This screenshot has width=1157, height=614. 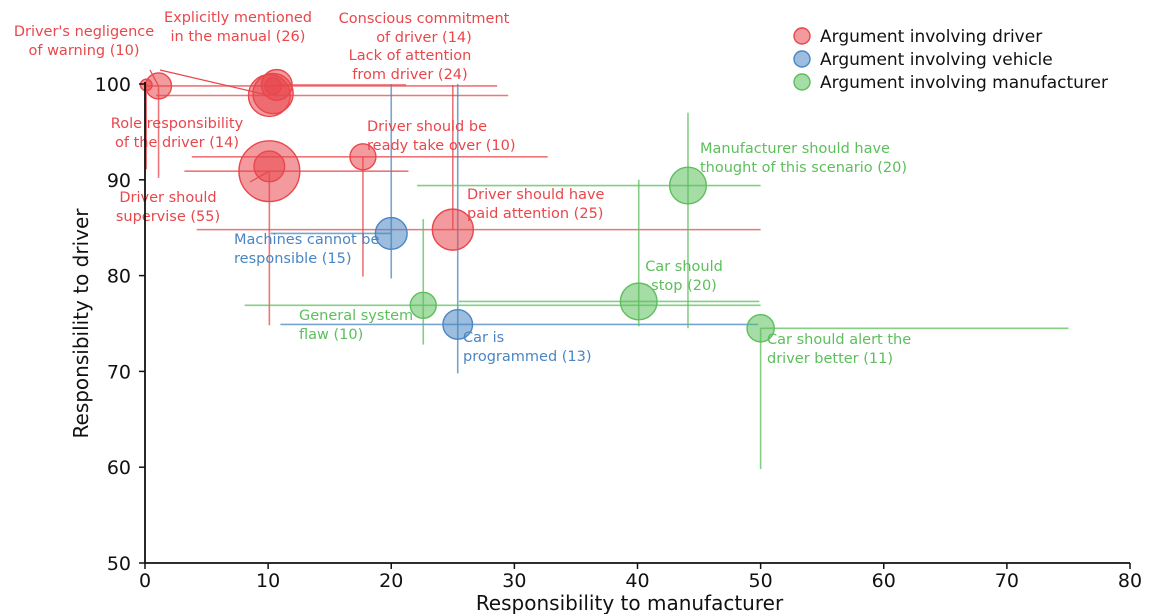 I want to click on y-tick-label-70: 70, so click(x=119, y=372).